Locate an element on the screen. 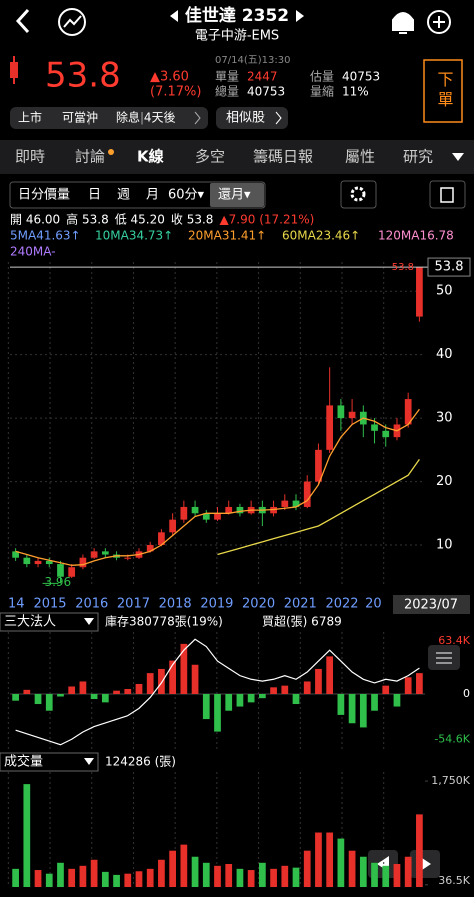  panel-selector-label: 三大法人 is located at coordinates (30, 622).